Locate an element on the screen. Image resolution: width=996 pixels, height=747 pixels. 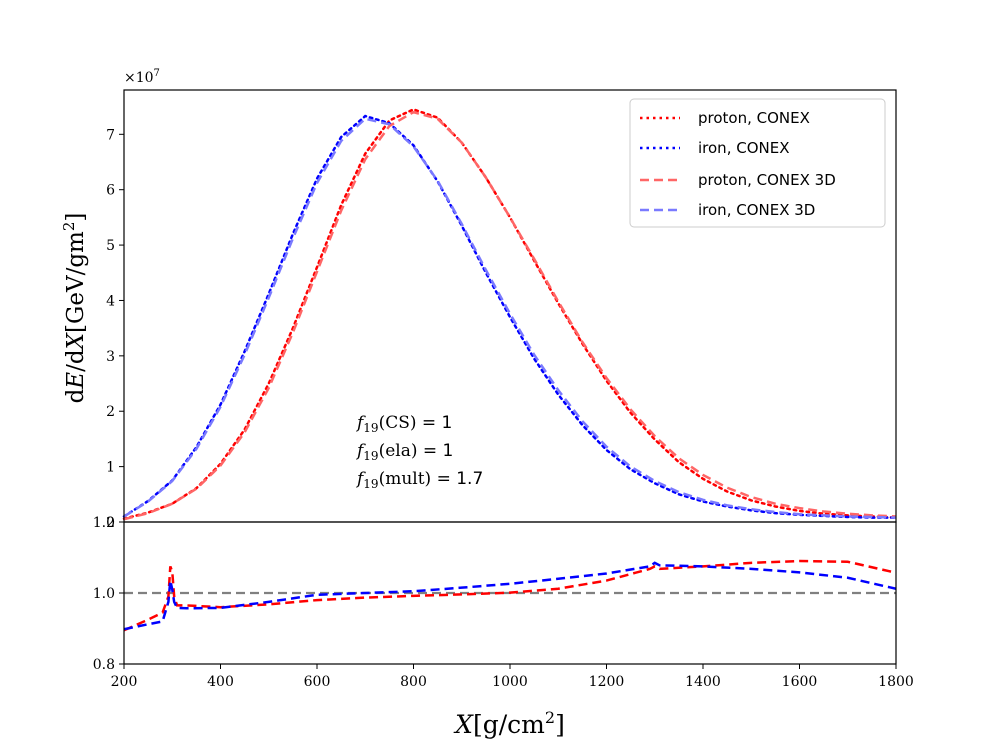
parameter-annotation: f19(CS) = 1 f19(ela) = 1 f19(mult) = 1.7 is located at coordinates (419, 452).